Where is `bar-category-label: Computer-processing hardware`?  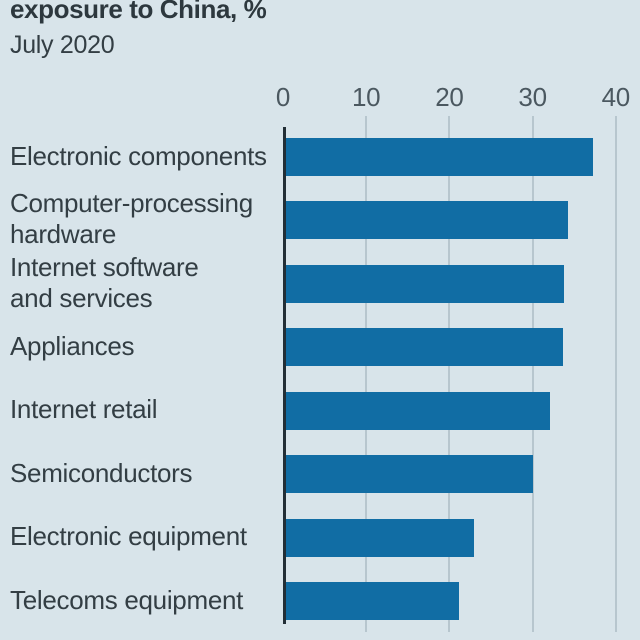 bar-category-label: Computer-processing hardware is located at coordinates (131, 218).